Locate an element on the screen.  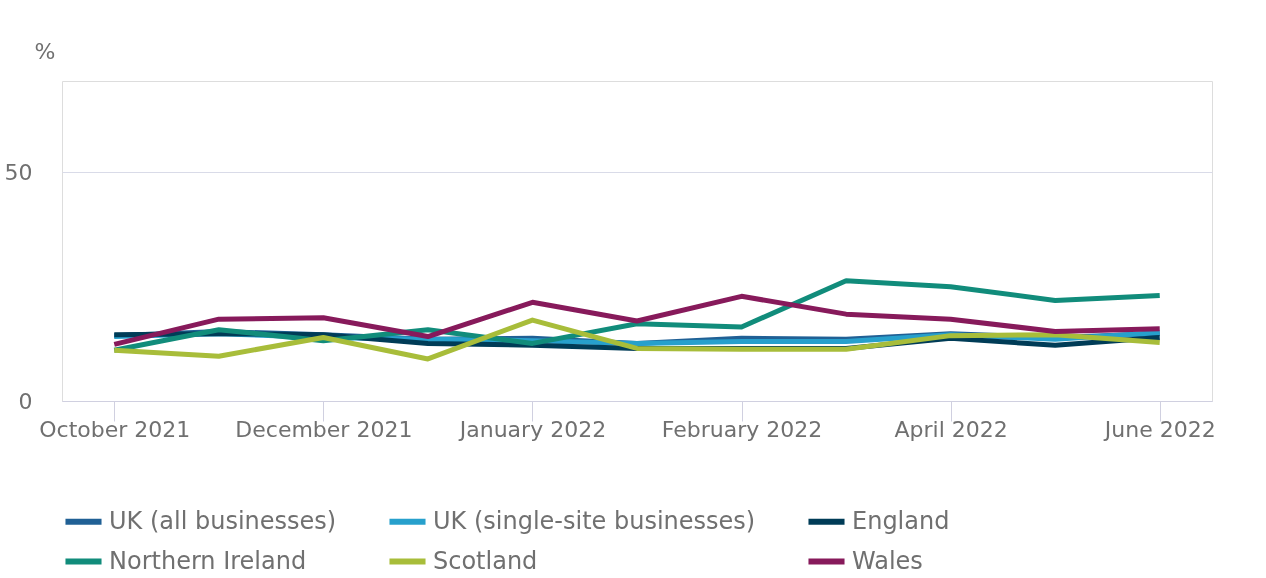
legend-label: Wales is located at coordinates (887, 560).